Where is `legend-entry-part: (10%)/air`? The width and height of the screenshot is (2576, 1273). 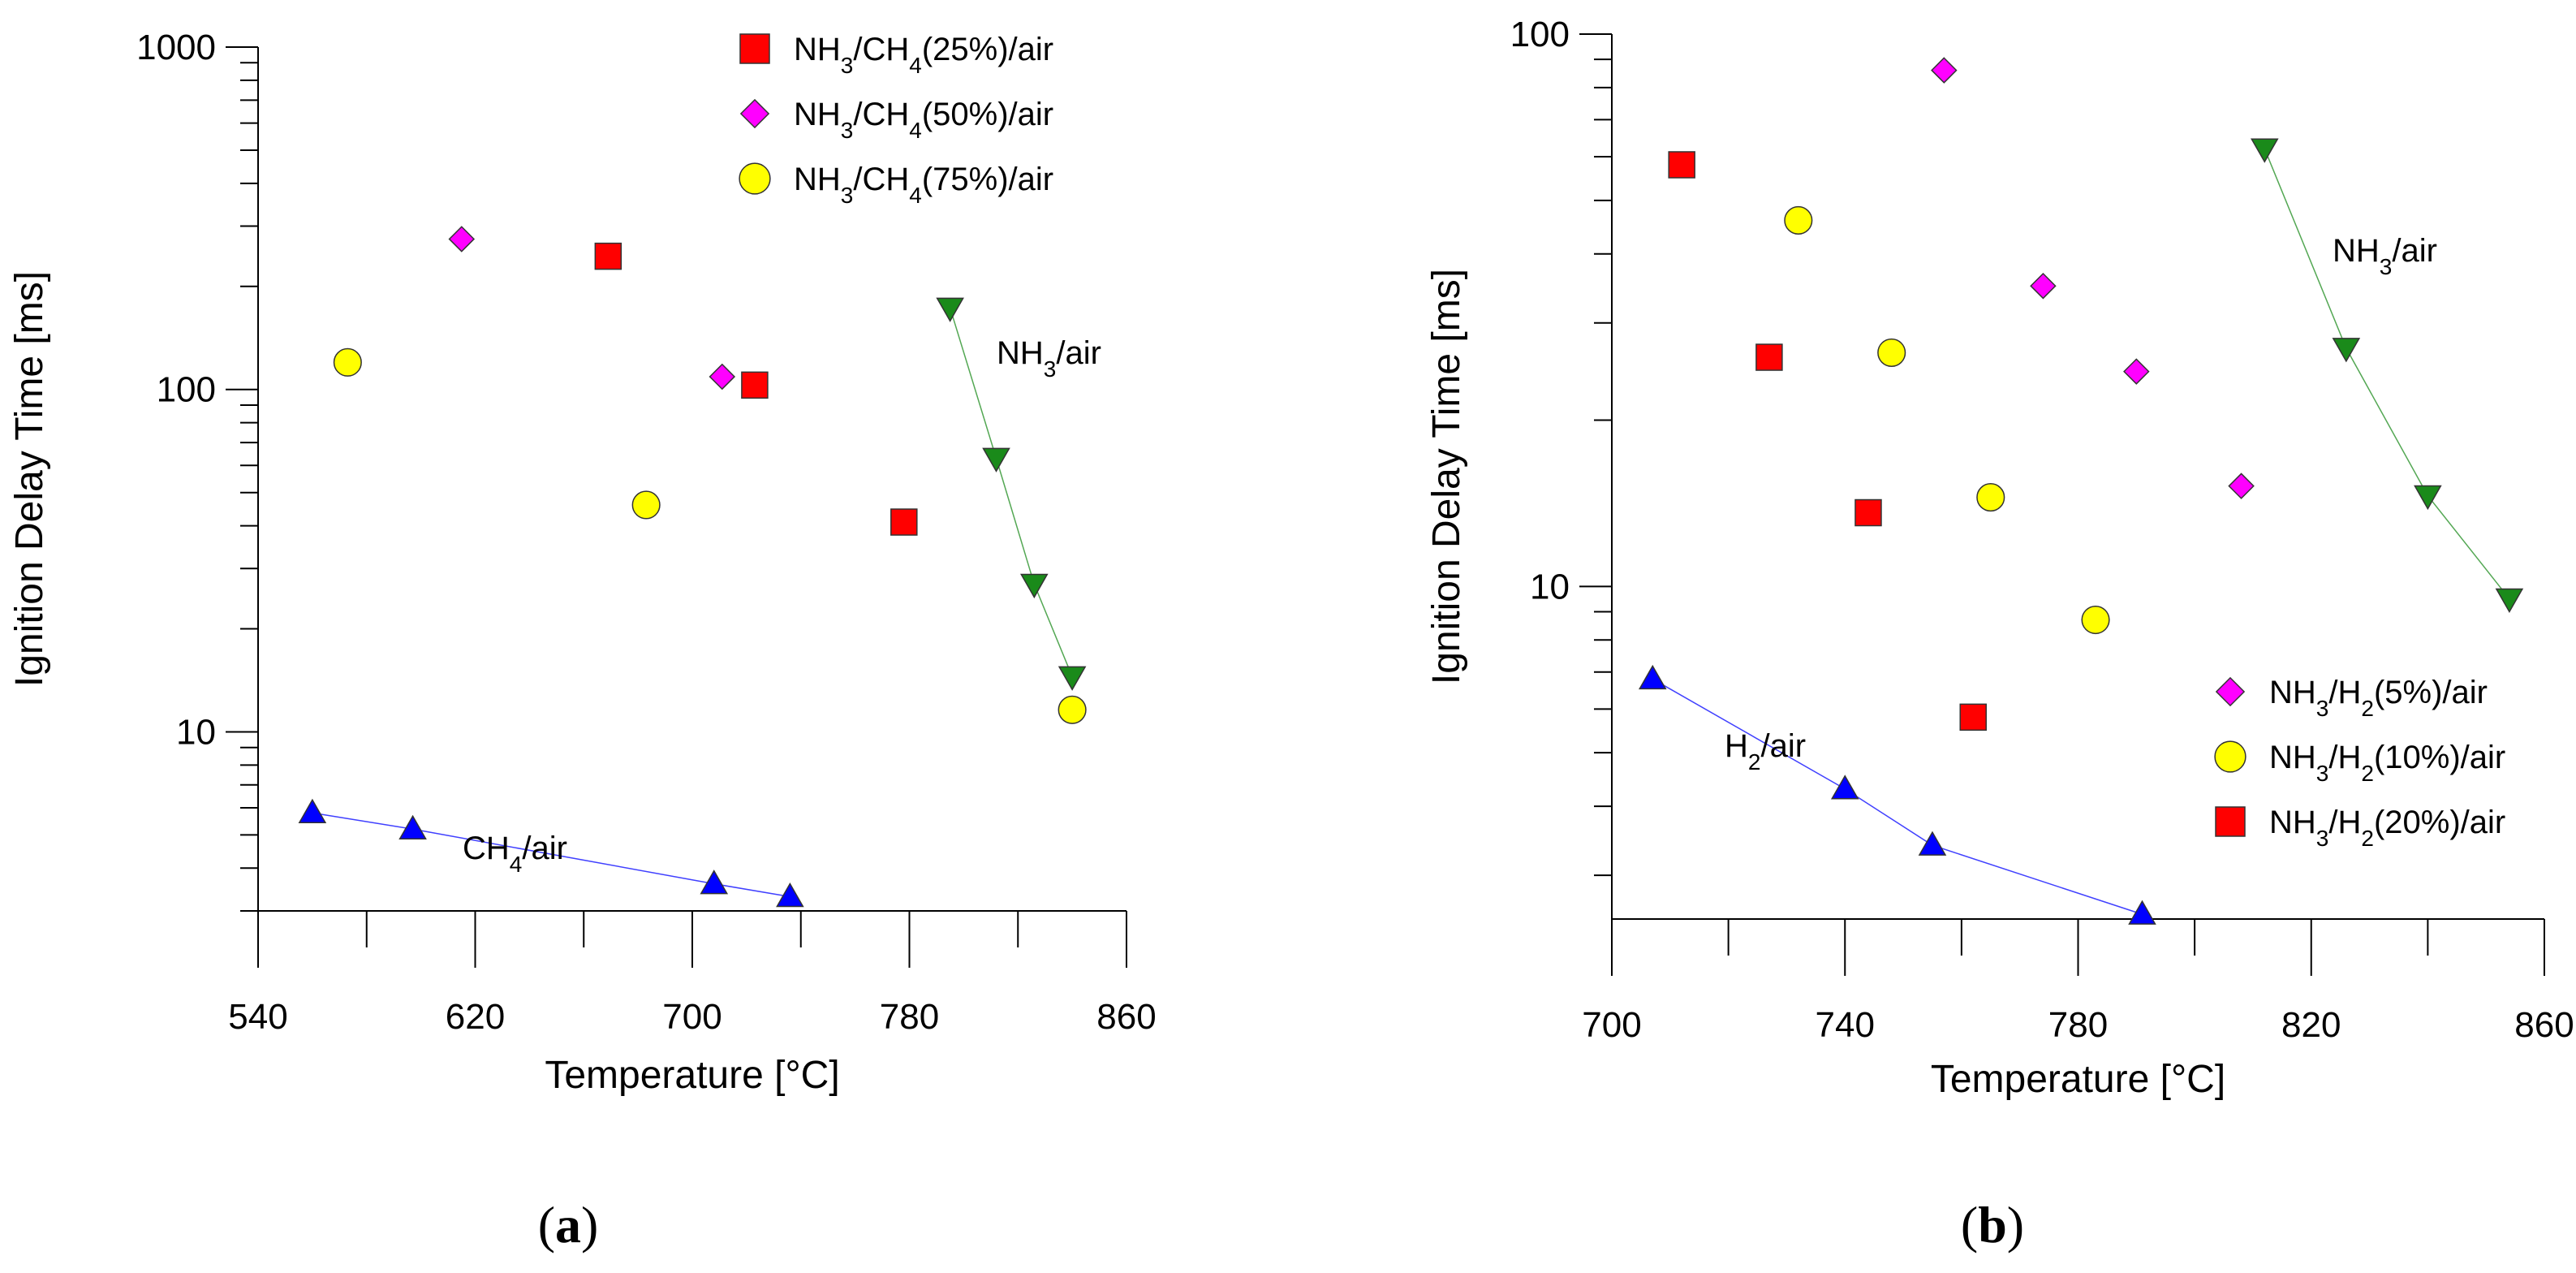 legend-entry-part: (10%)/air is located at coordinates (2439, 757).